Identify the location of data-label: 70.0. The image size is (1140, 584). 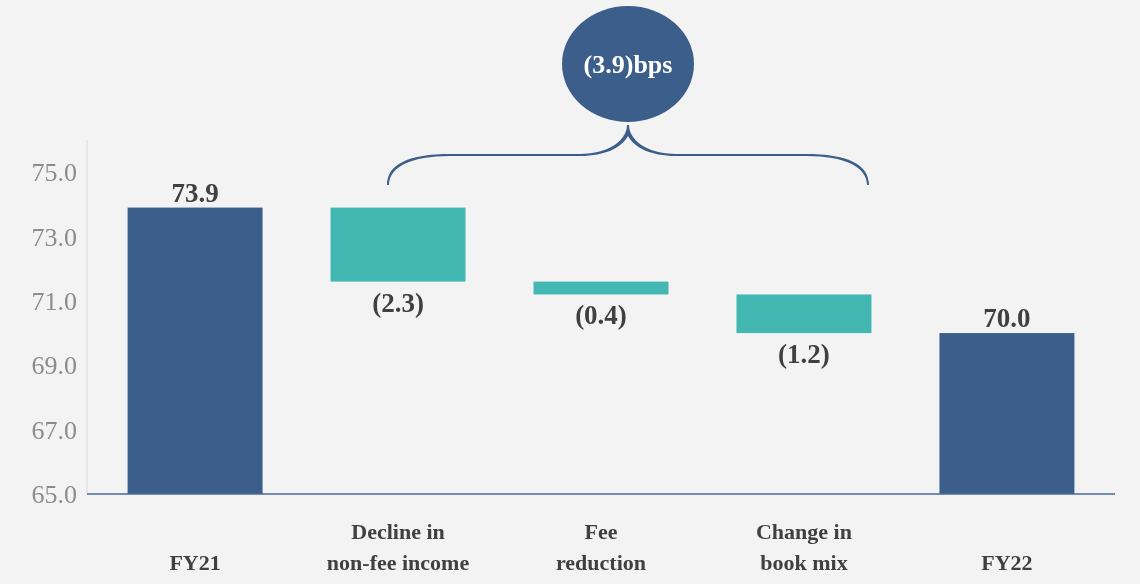
(1007, 318).